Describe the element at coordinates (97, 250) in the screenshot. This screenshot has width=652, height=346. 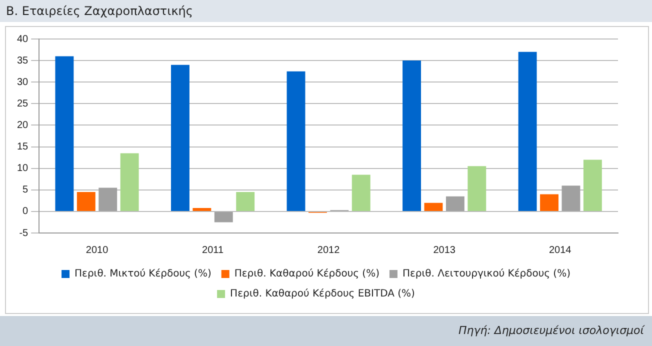
I see `x-tick-label: 2010` at that location.